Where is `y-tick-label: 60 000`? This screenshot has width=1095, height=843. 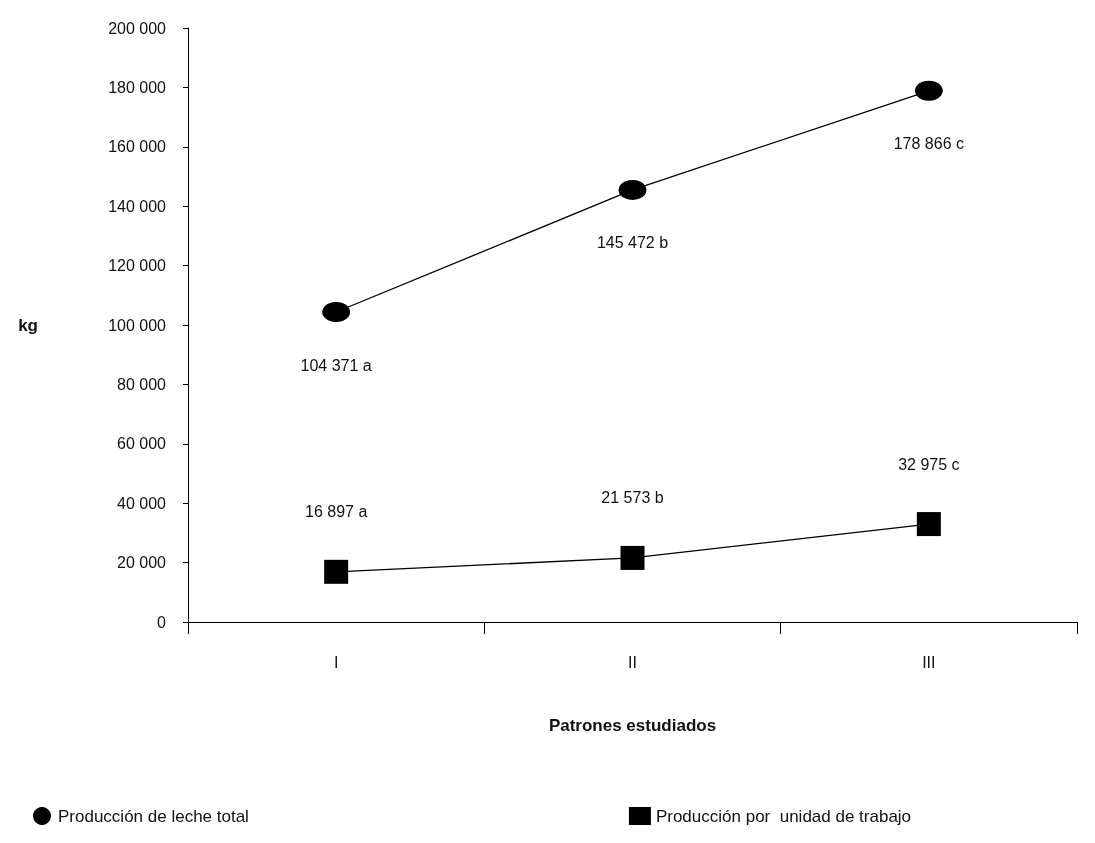
y-tick-label: 60 000 is located at coordinates (142, 444).